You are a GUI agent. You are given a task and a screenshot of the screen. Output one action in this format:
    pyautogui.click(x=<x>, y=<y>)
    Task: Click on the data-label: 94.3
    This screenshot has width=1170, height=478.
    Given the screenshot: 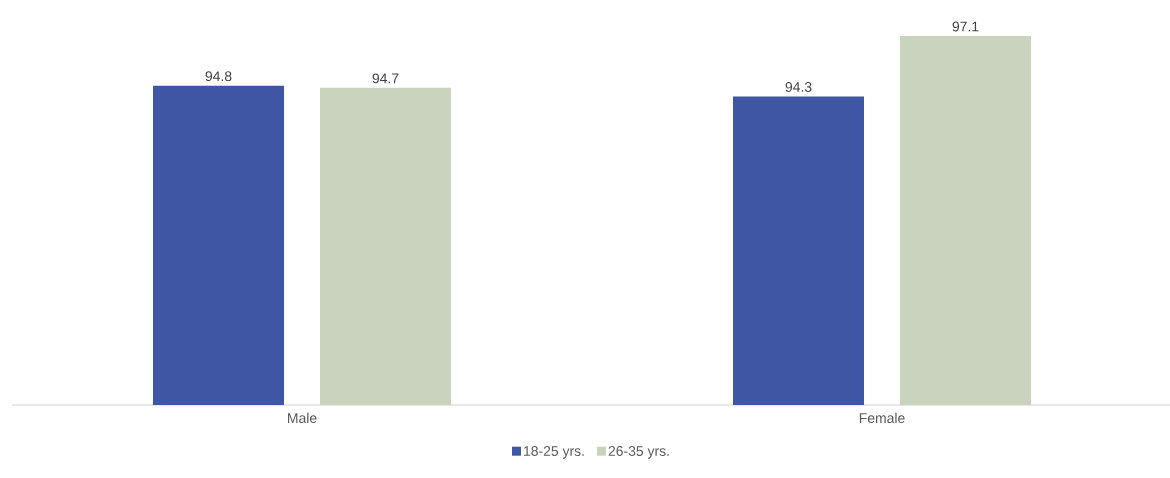 What is the action you would take?
    pyautogui.click(x=798, y=87)
    